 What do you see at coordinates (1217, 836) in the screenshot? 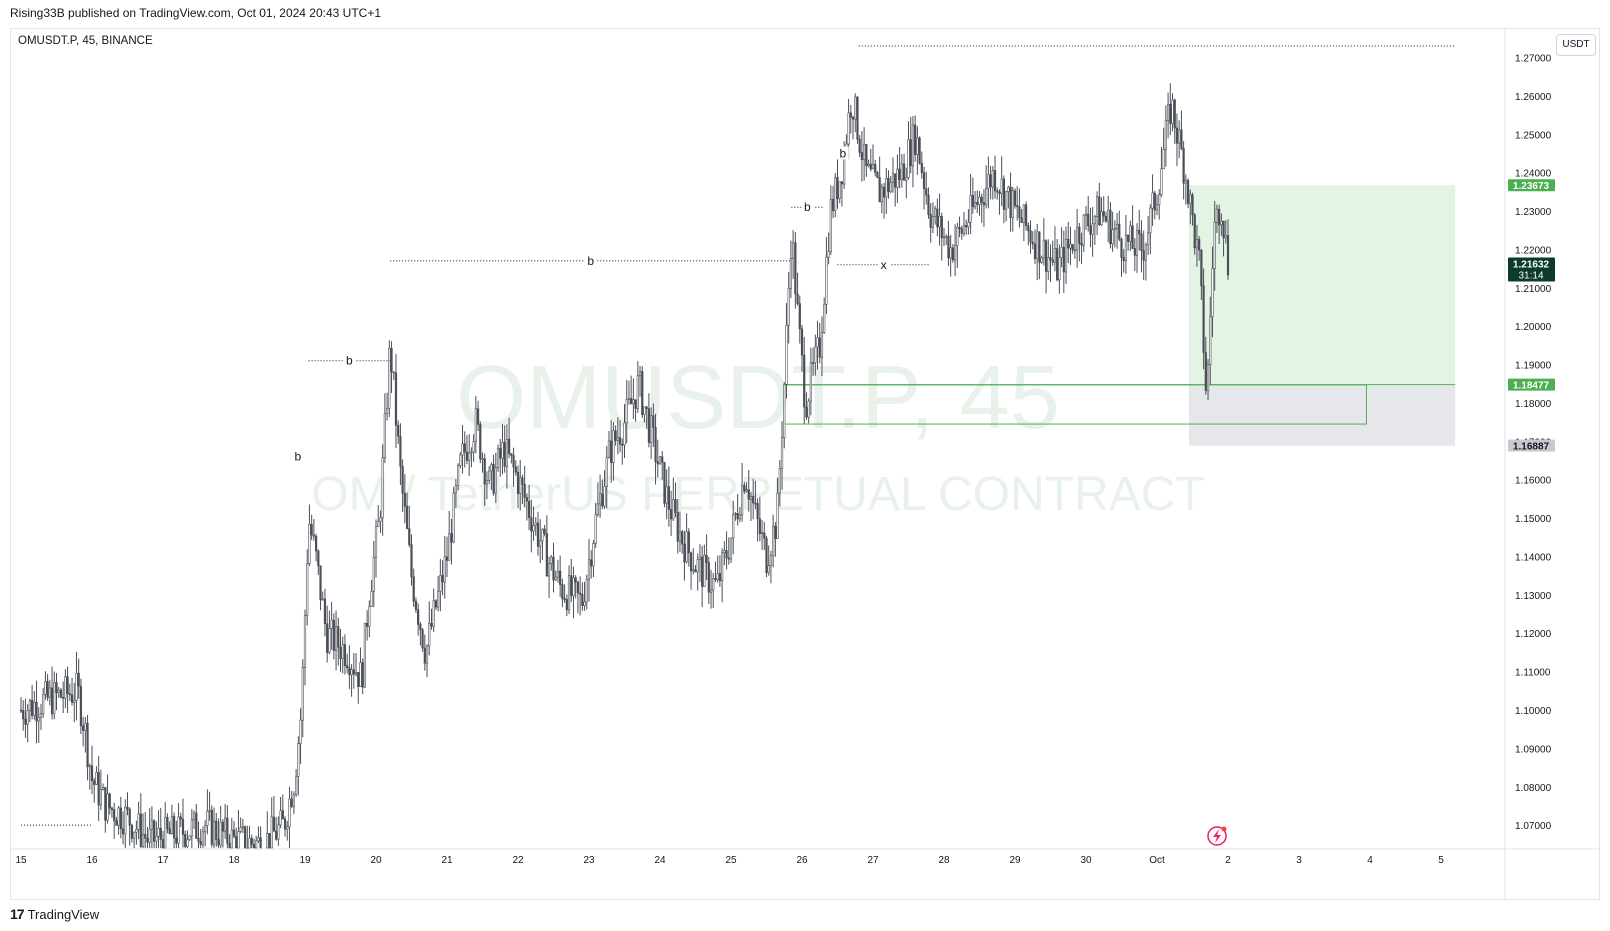
I see `lightning-icon` at bounding box center [1217, 836].